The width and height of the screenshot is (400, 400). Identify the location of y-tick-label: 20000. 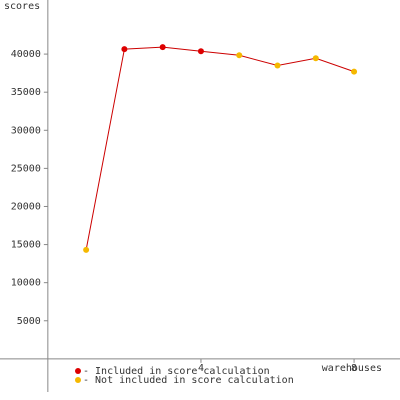
(26, 206).